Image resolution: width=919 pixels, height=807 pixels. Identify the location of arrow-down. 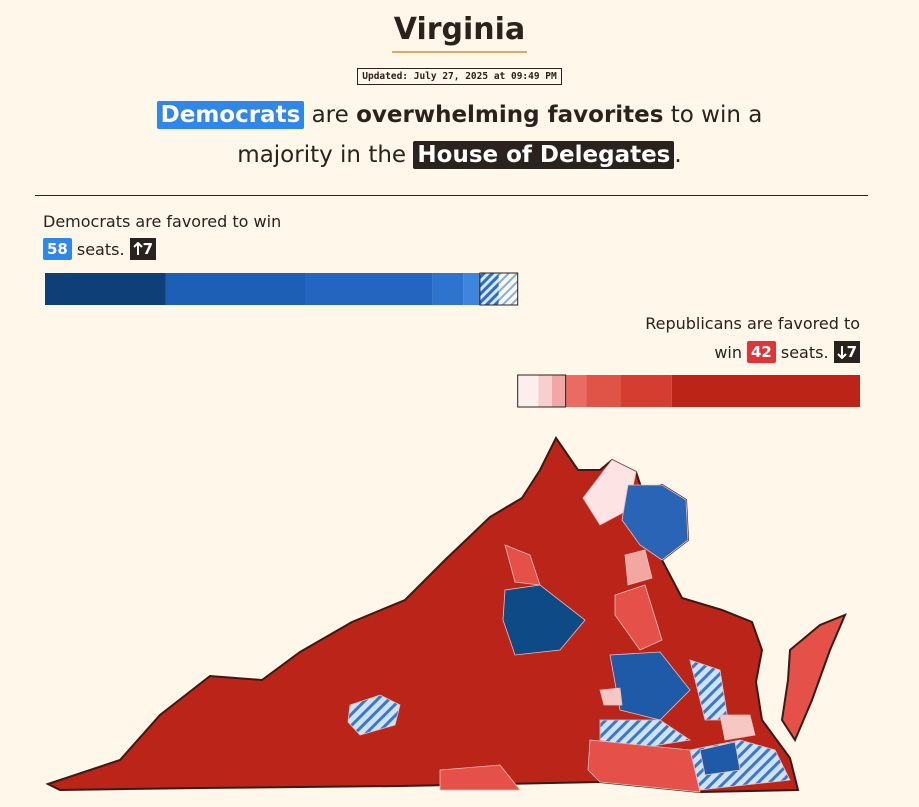
(841, 352).